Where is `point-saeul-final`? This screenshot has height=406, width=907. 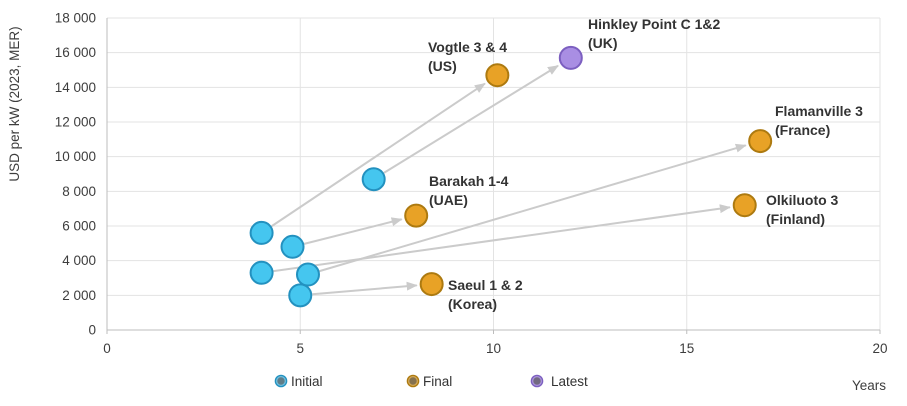 point-saeul-final is located at coordinates (431, 284).